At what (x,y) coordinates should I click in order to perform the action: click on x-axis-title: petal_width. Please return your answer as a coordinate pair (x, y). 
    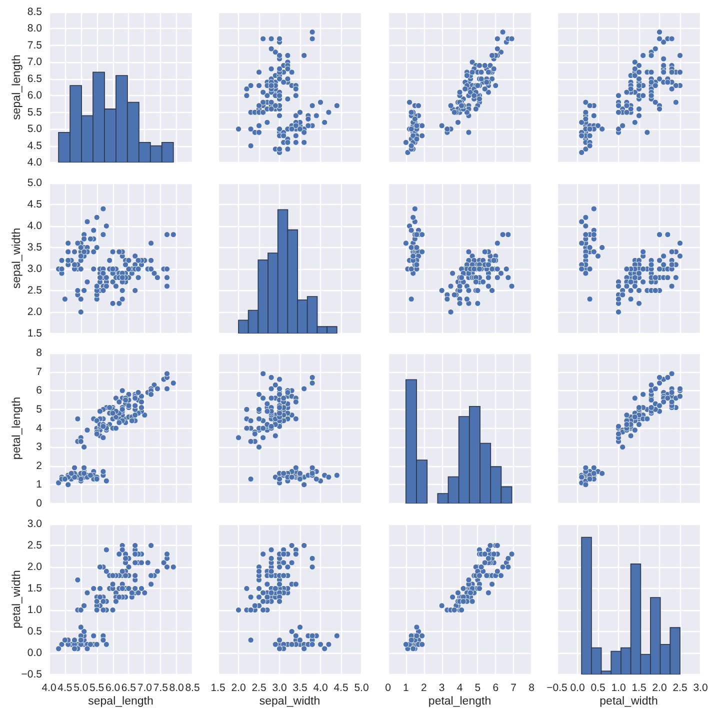
    Looking at the image, I should click on (629, 702).